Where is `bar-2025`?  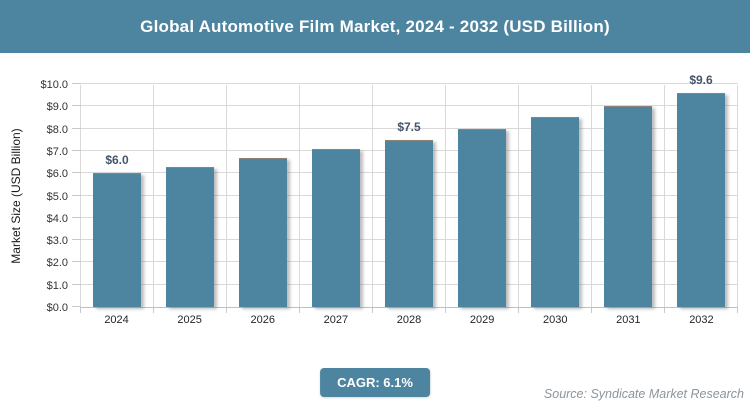 bar-2025 is located at coordinates (190, 236).